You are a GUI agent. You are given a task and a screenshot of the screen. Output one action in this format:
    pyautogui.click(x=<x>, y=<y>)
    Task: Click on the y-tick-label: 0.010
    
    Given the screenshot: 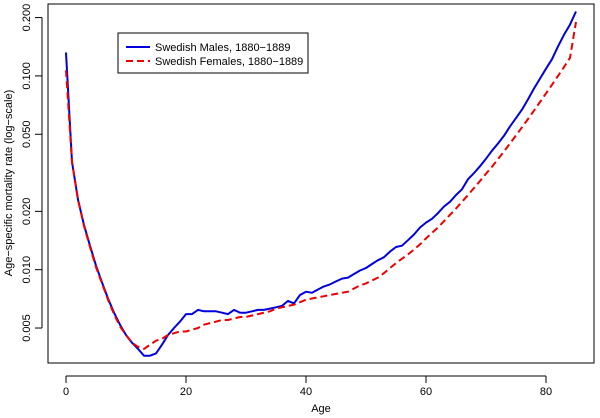 What is the action you would take?
    pyautogui.click(x=27, y=270)
    